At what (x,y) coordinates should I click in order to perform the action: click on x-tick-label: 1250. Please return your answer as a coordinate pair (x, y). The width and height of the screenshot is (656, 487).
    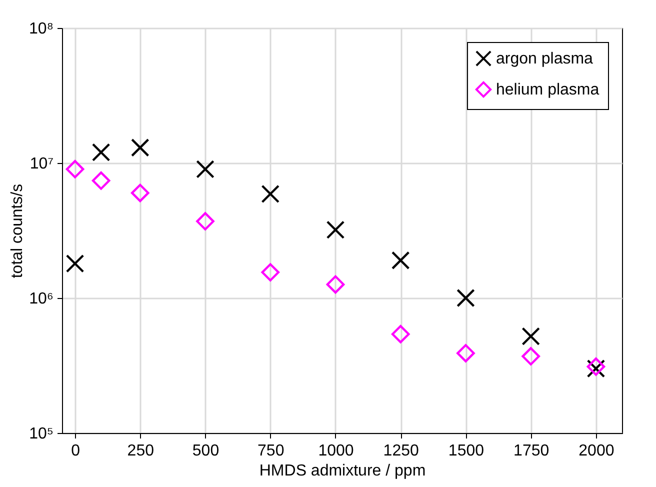
    Looking at the image, I should click on (401, 451).